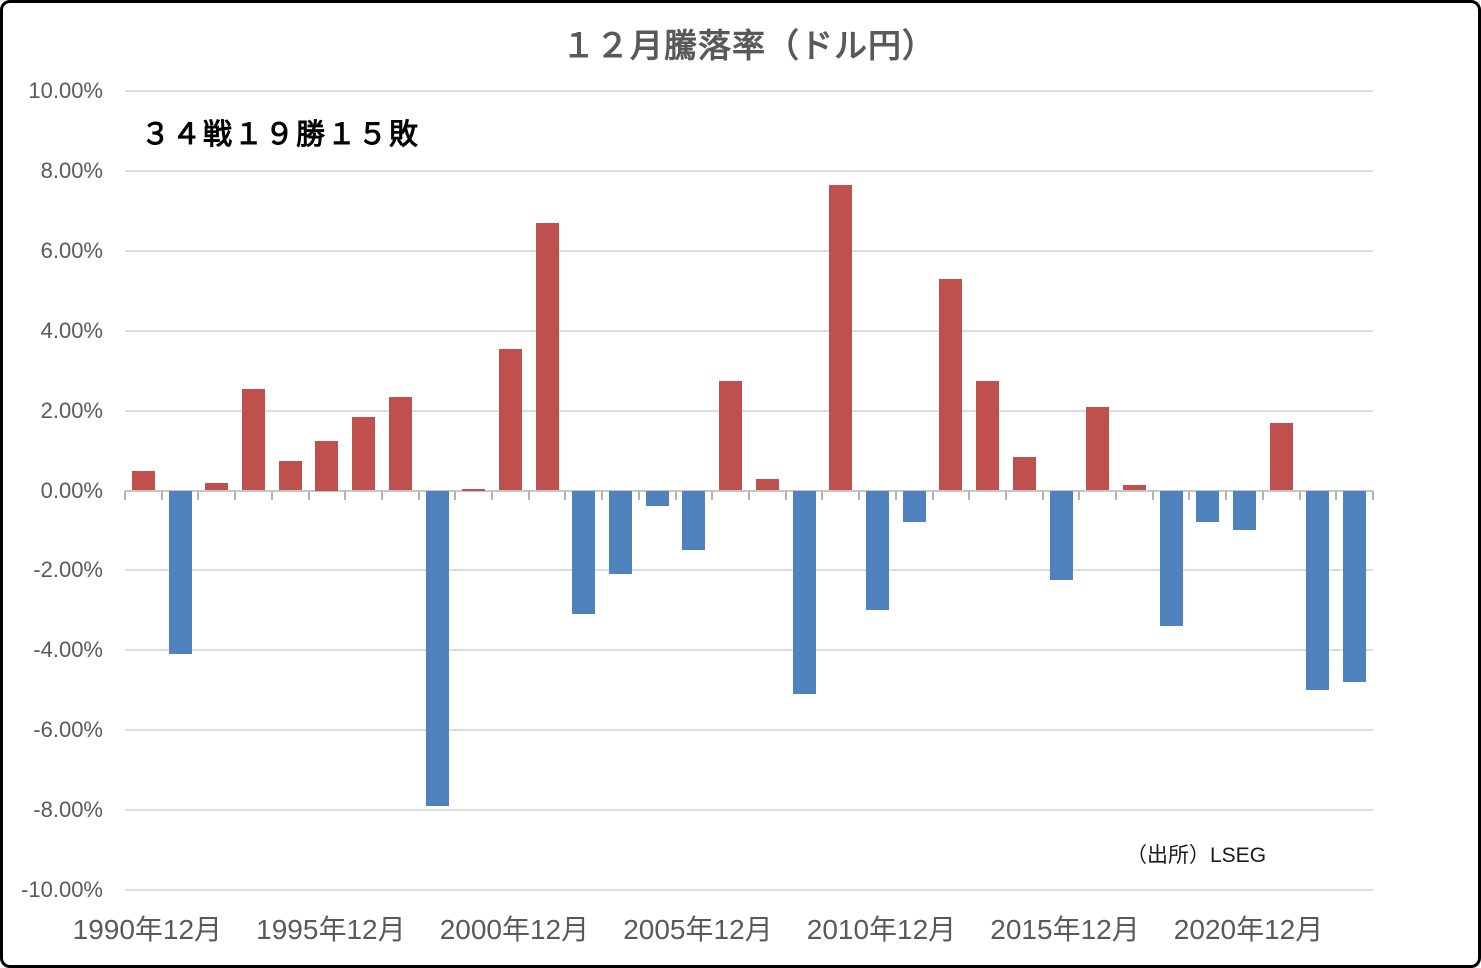 Image resolution: width=1481 pixels, height=968 pixels. Describe the element at coordinates (68, 810) in the screenshot. I see `y-axis-tick-label: -8.00%` at that location.